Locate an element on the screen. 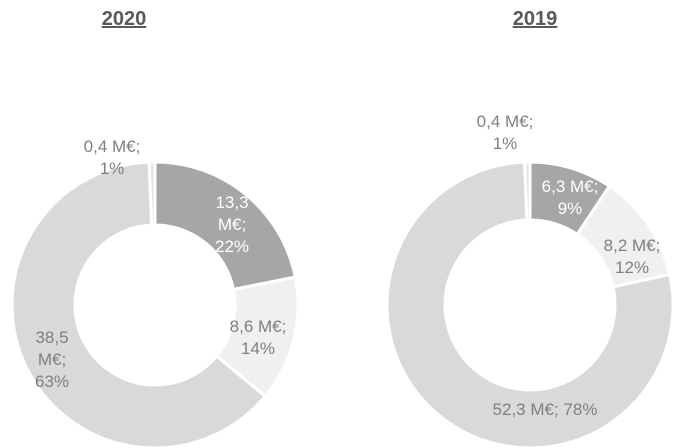 The height and width of the screenshot is (448, 673). data-label: 52,3 M€; 78% is located at coordinates (545, 409).